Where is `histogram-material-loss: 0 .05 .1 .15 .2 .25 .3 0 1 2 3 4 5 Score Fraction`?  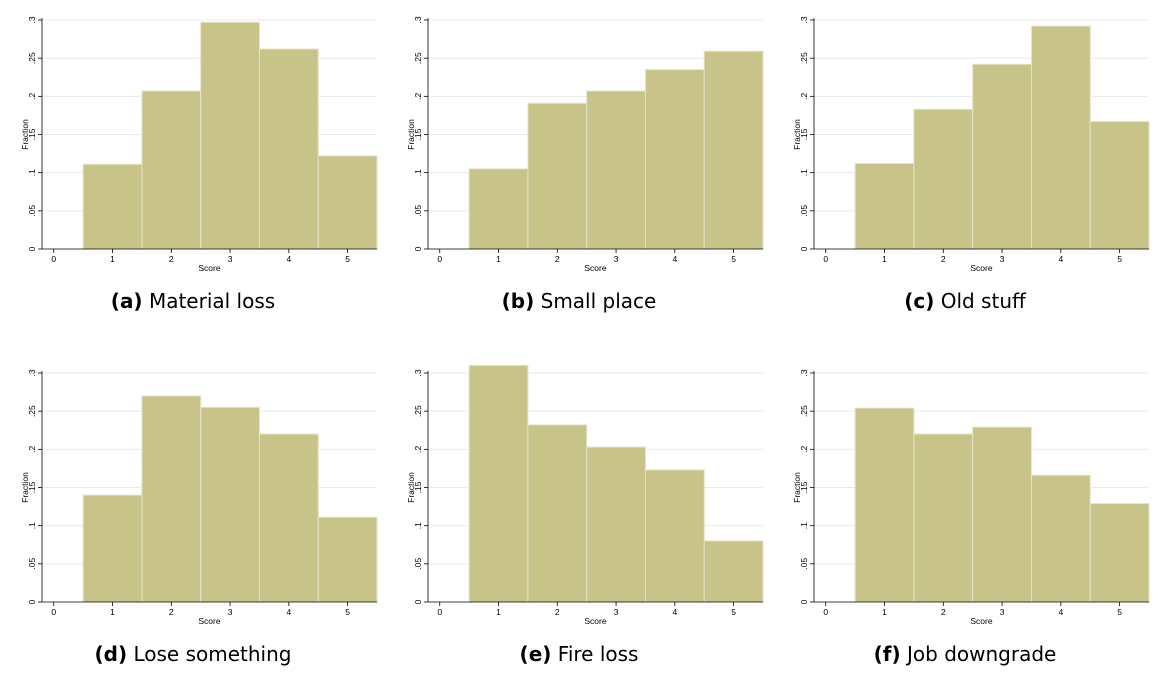 histogram-material-loss: 0 .05 .1 .15 .2 .25 .3 0 1 2 3 4 5 Score Fraction is located at coordinates (199, 144).